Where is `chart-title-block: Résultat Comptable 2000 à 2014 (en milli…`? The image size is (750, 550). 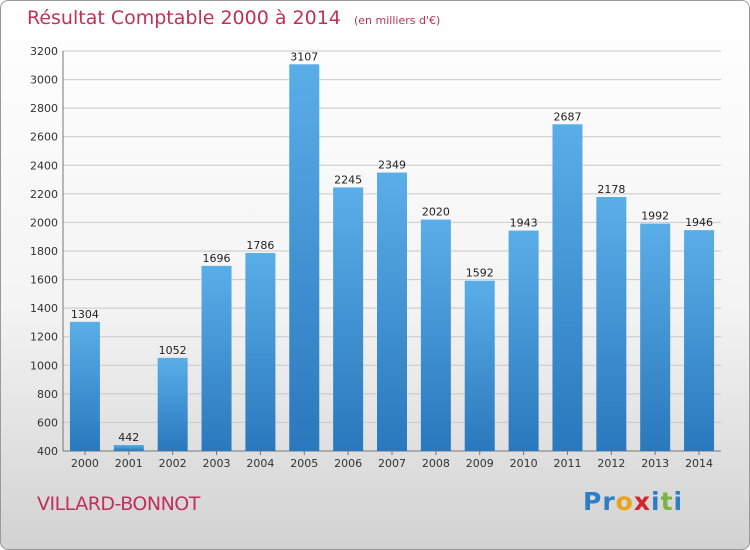 chart-title-block: Résultat Comptable 2000 à 2014 (en milli… is located at coordinates (233, 18).